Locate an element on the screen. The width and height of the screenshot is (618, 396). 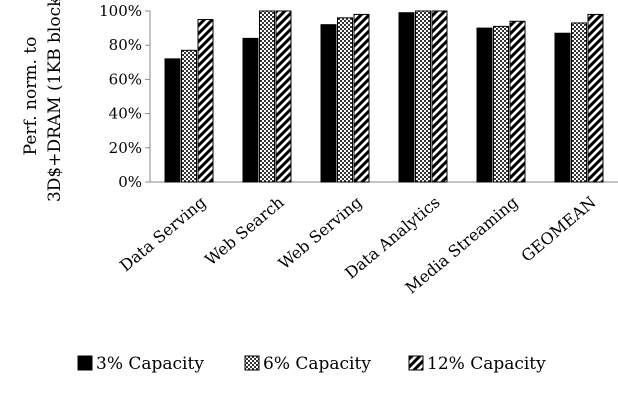
y-tick-label: 0% is located at coordinates (130, 182).